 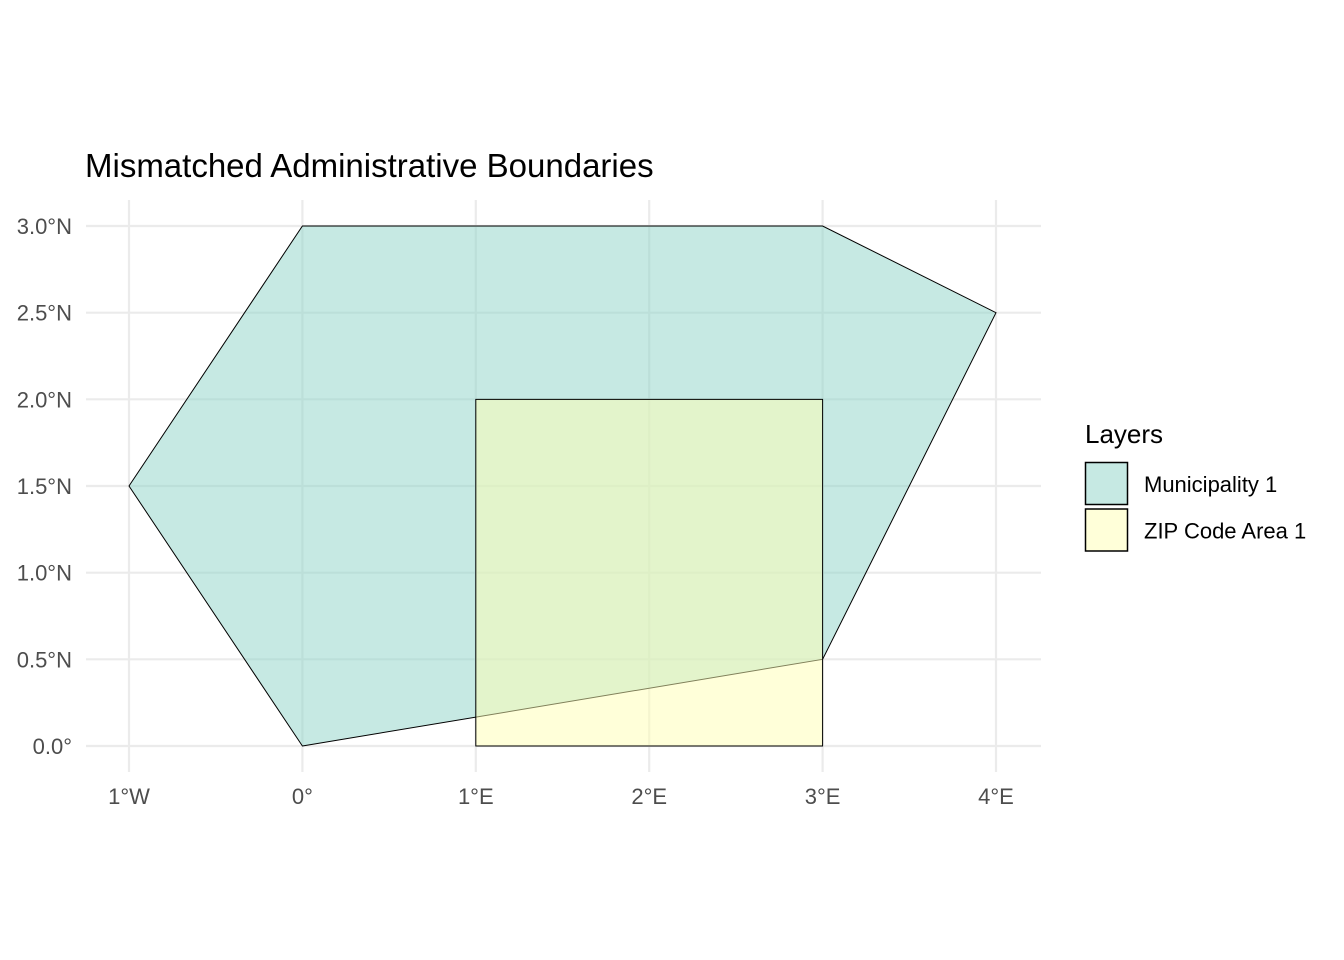 What do you see at coordinates (44, 659) in the screenshot?
I see `y-tick-label: 0.5°N` at bounding box center [44, 659].